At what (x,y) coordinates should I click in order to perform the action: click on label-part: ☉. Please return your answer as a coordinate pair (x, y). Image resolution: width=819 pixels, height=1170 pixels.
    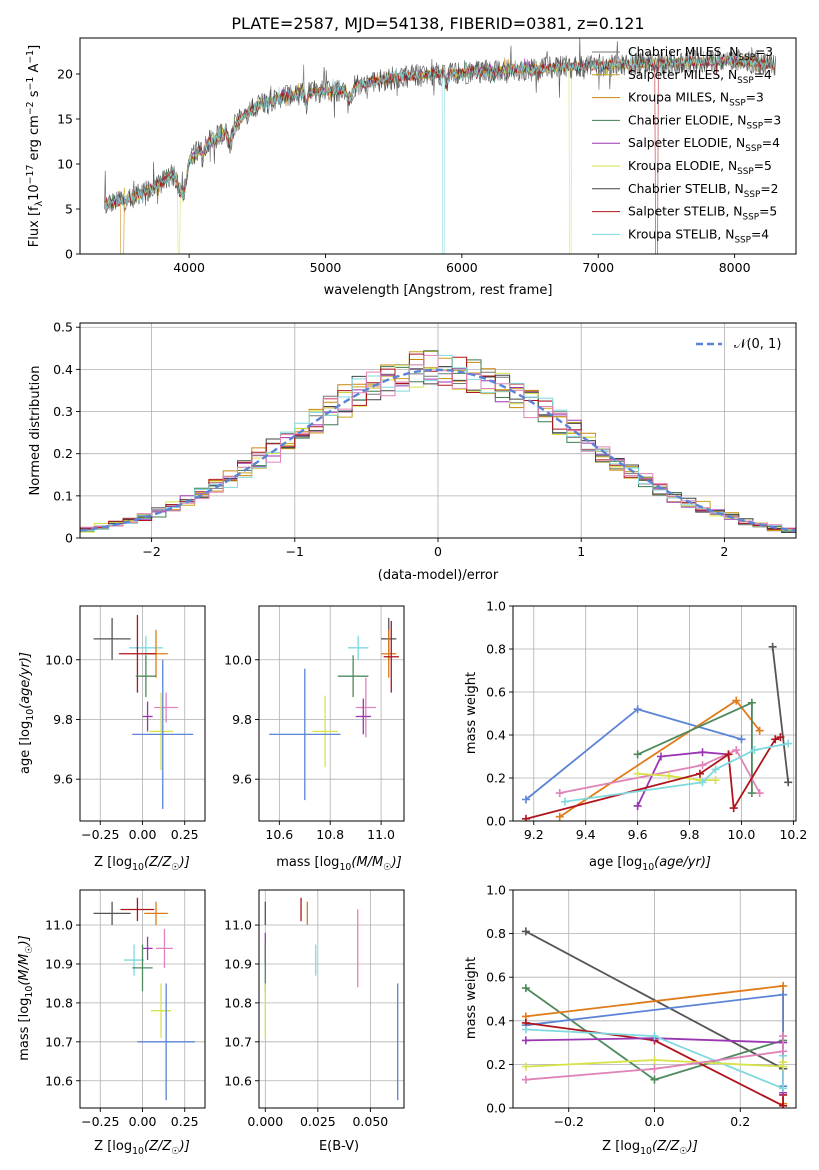
    Looking at the image, I should click on (29, 949).